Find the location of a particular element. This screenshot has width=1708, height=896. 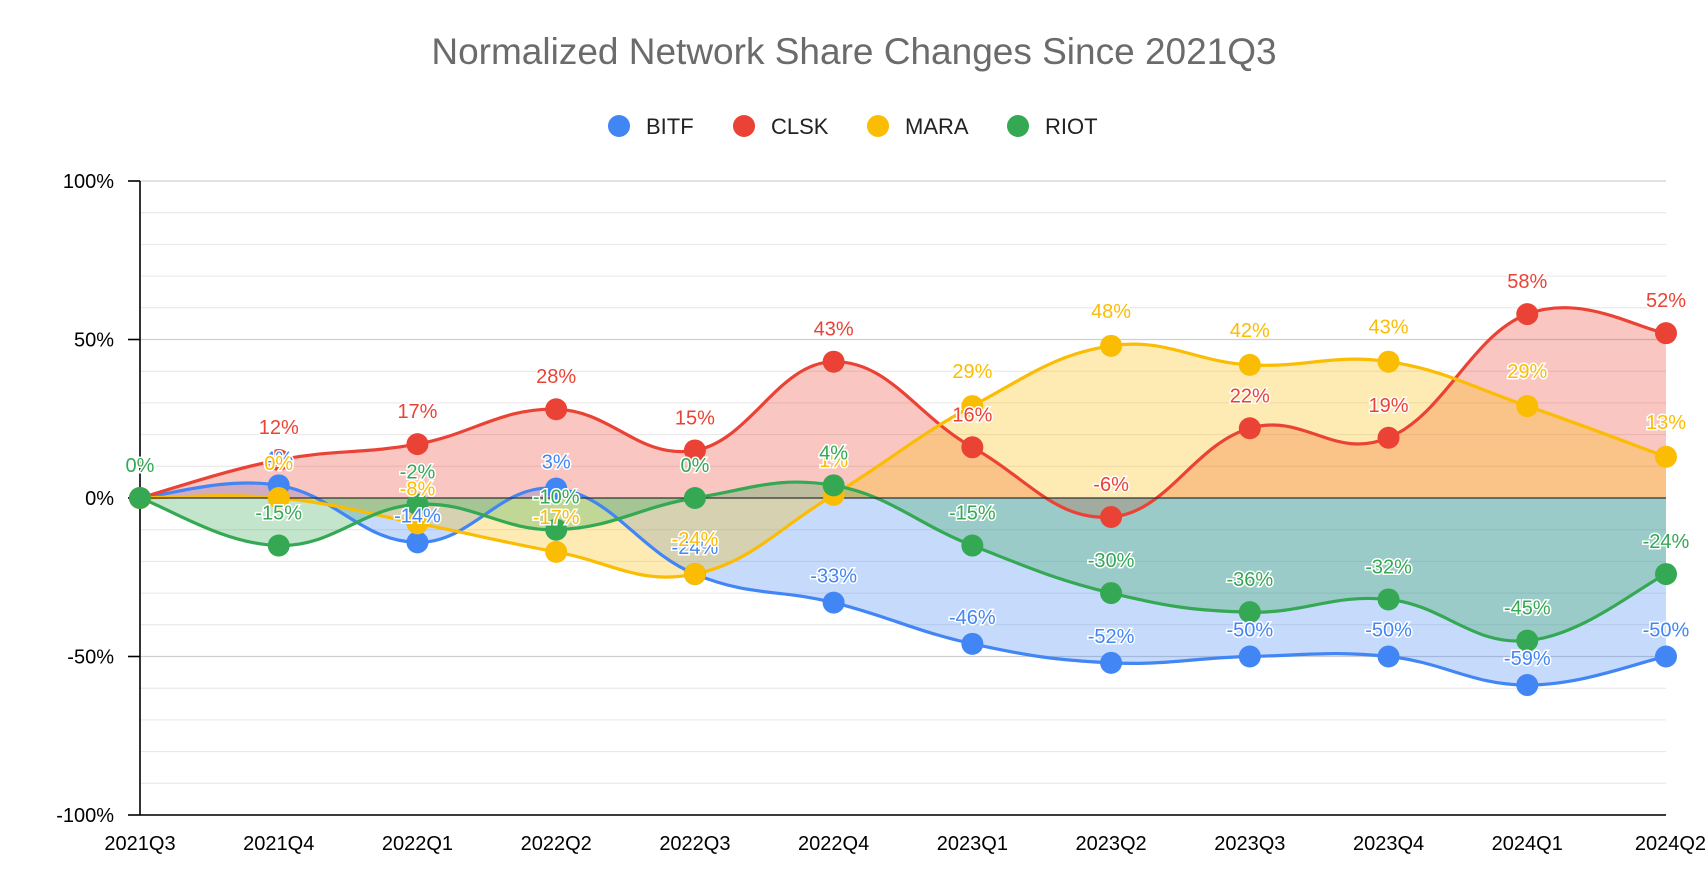

x-tick-label: 2023Q2 is located at coordinates (1111, 844).